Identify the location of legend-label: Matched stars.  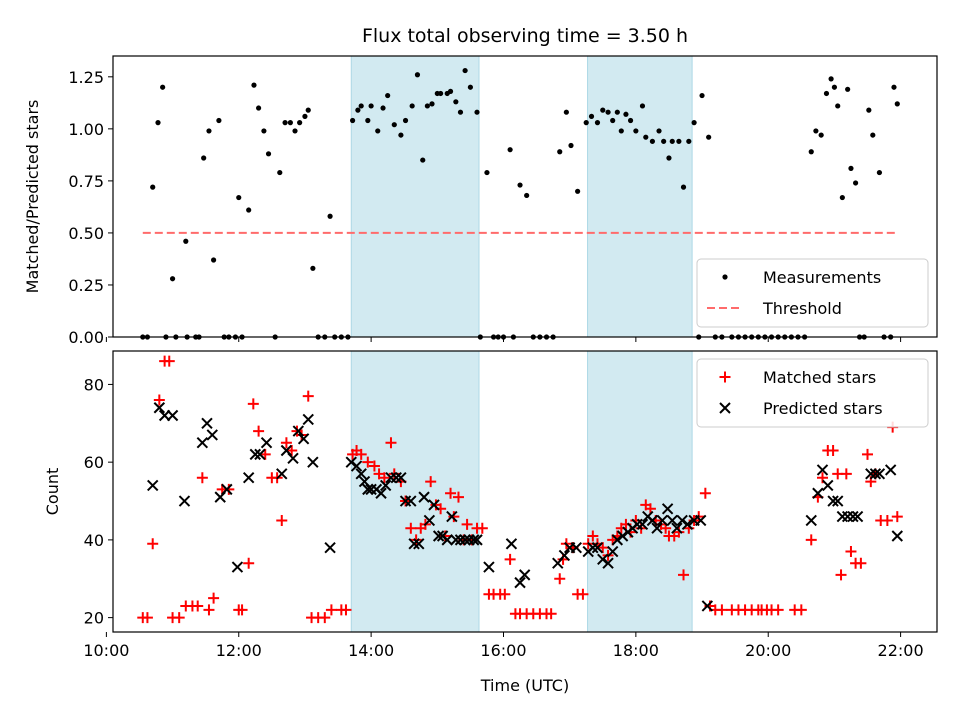
(819, 377).